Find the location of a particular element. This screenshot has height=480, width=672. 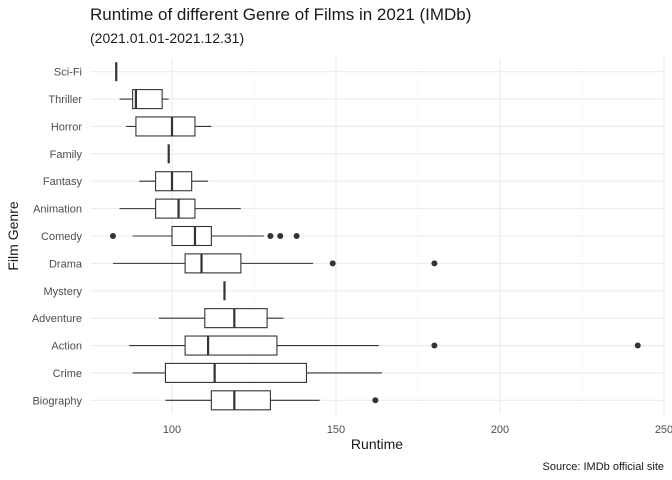

box-horror is located at coordinates (169, 126).